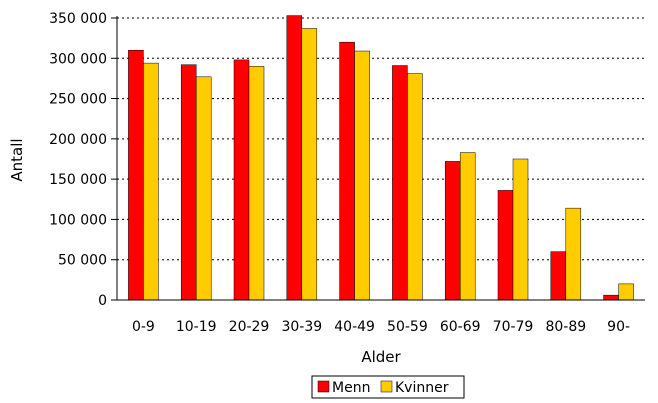  What do you see at coordinates (513, 327) in the screenshot?
I see `x-tick-label: 70-79` at bounding box center [513, 327].